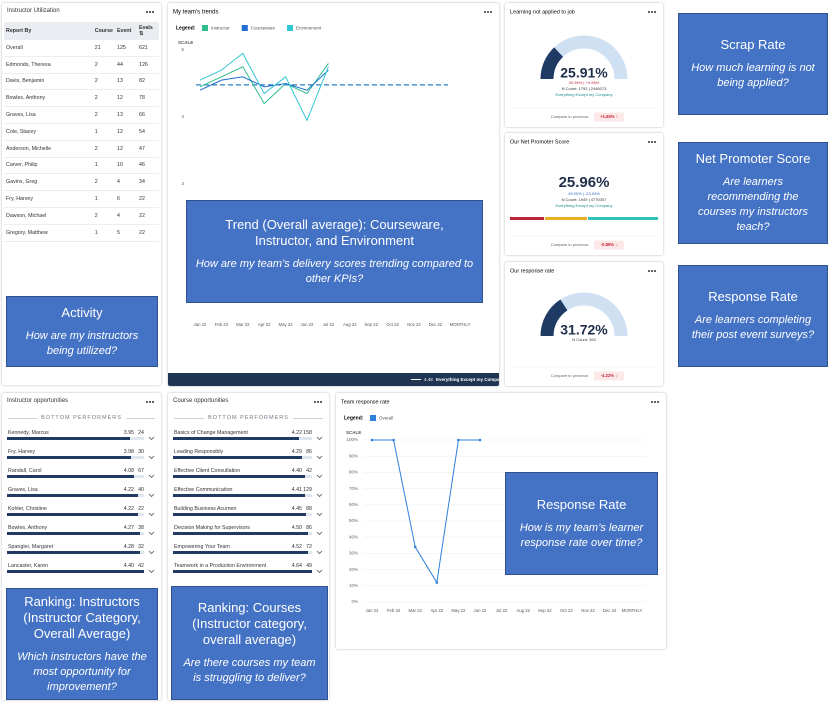 This screenshot has height=707, width=830. I want to click on ranking-row: Fry, Harvey 3.98 30, so click(81, 455).